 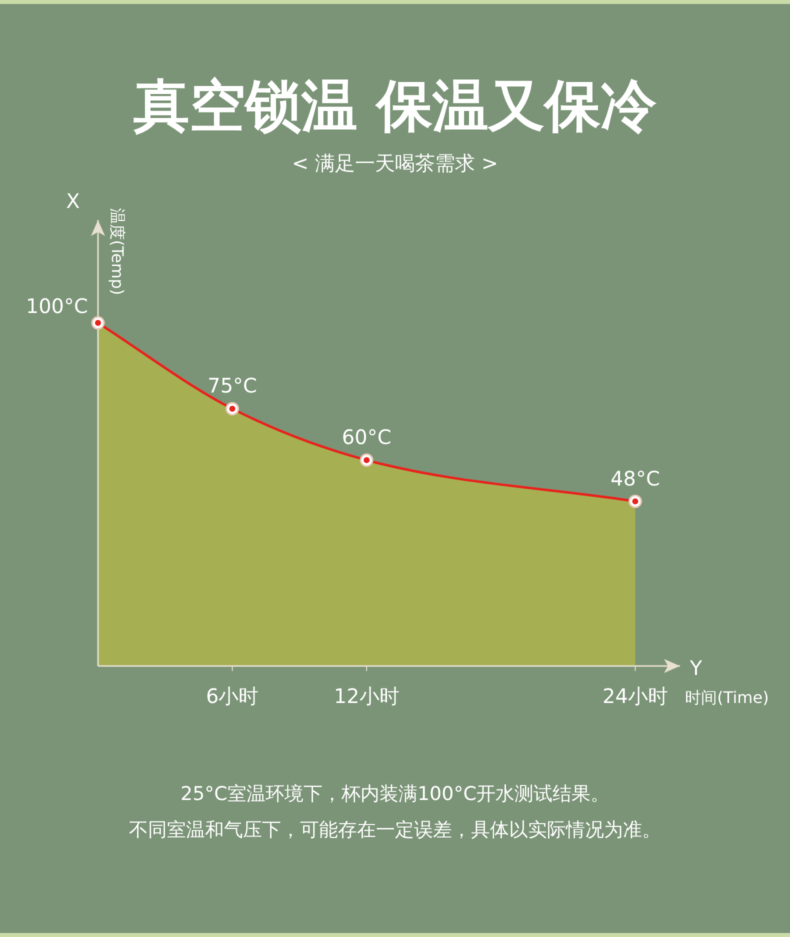 I want to click on x-tick-label: 24小时, so click(x=635, y=696).